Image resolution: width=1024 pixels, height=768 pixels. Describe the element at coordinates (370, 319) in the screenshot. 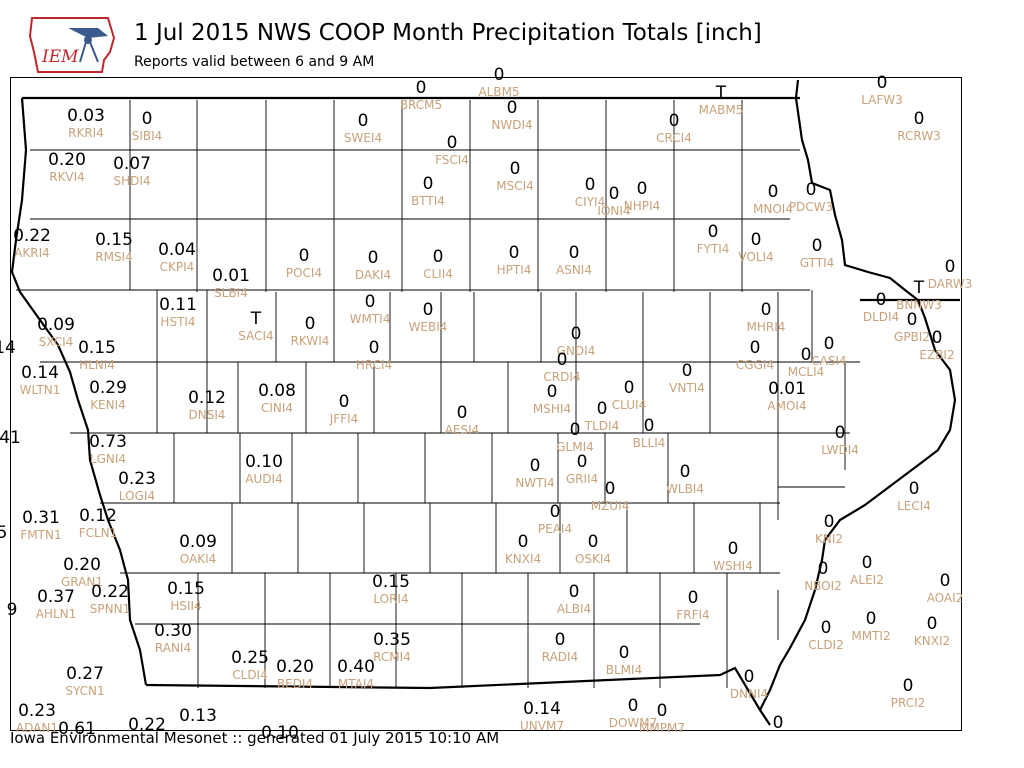

I see `station-id: WMTI4` at that location.